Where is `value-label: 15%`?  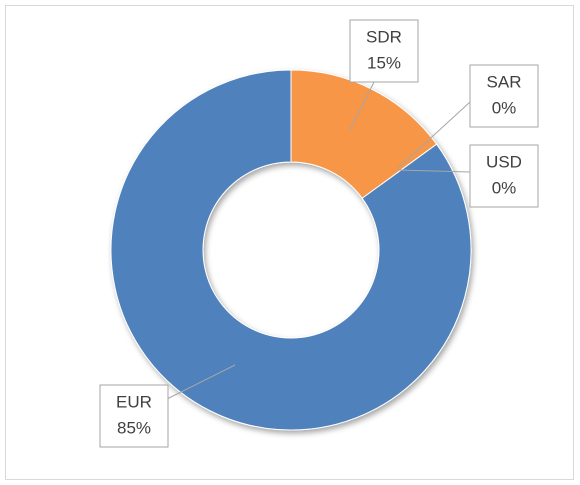 value-label: 15% is located at coordinates (384, 62).